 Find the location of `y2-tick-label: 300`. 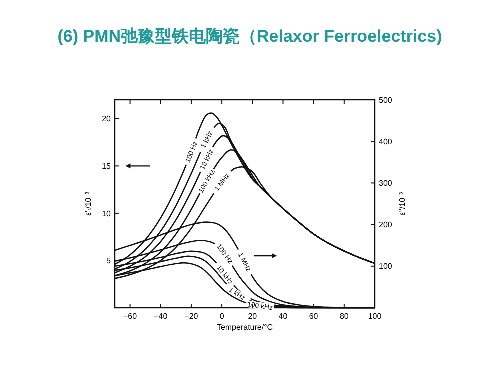

y2-tick-label: 300 is located at coordinates (386, 183).